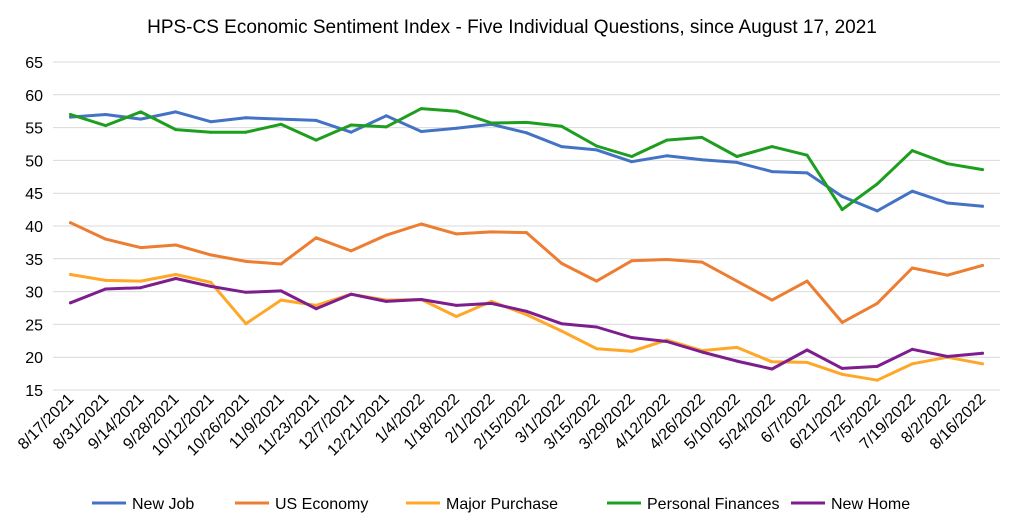 This screenshot has width=1024, height=530. What do you see at coordinates (34, 63) in the screenshot?
I see `y-tick-label: 65` at bounding box center [34, 63].